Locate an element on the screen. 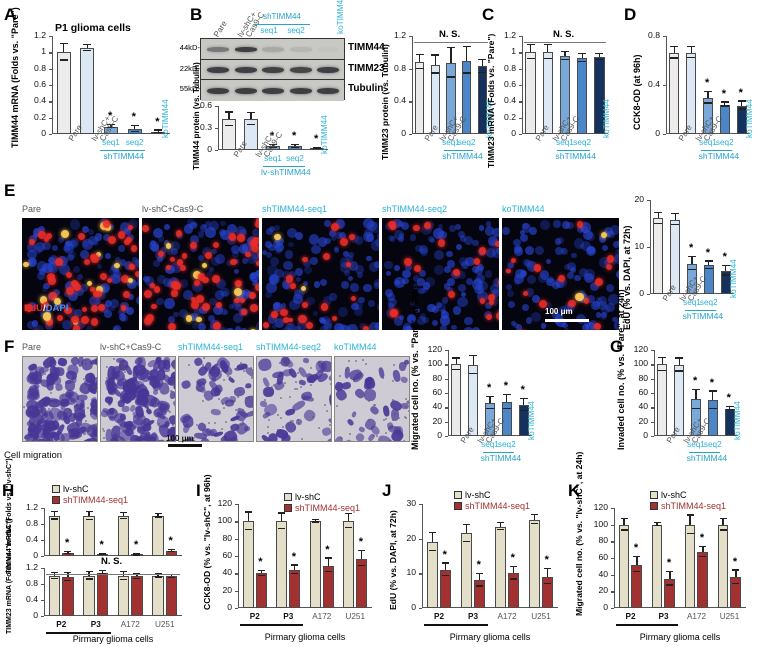 The height and width of the screenshot is (647, 769). ytick-1: 0.8 is located at coordinates (32, 583).